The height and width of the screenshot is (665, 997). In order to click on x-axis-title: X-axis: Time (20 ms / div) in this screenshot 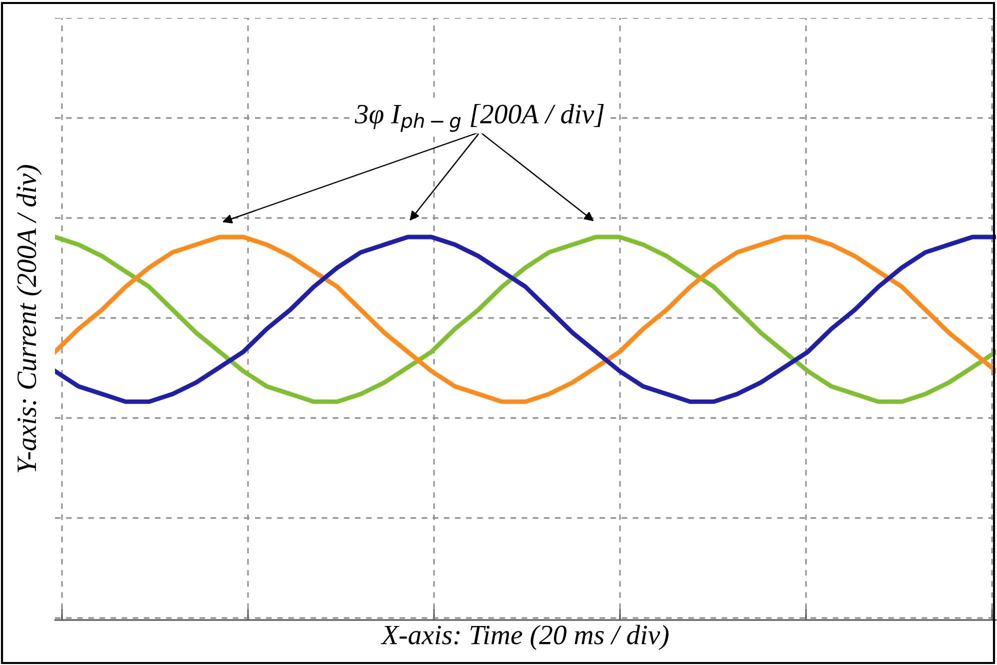, I will do `click(524, 637)`.